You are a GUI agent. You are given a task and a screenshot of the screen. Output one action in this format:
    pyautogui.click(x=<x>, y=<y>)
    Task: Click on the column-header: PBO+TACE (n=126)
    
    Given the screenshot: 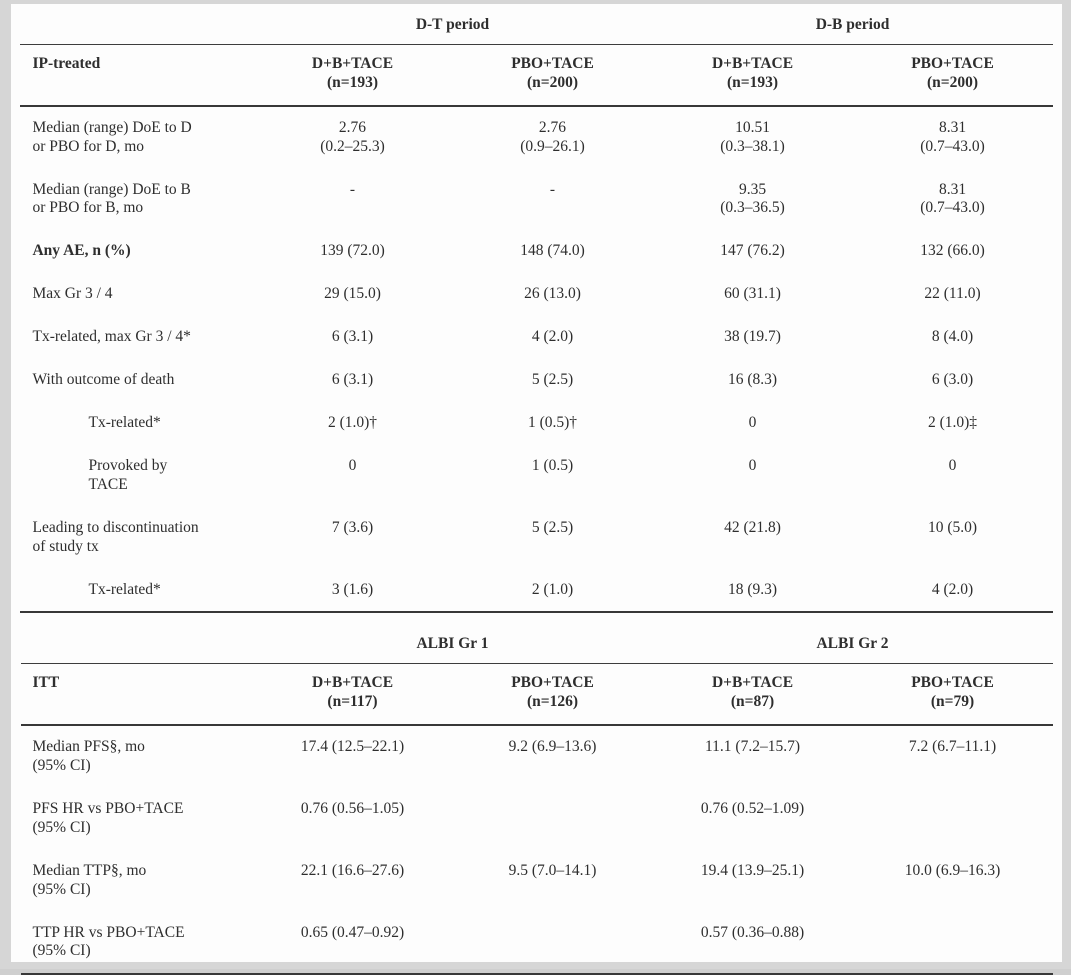 What is the action you would take?
    pyautogui.click(x=552, y=695)
    